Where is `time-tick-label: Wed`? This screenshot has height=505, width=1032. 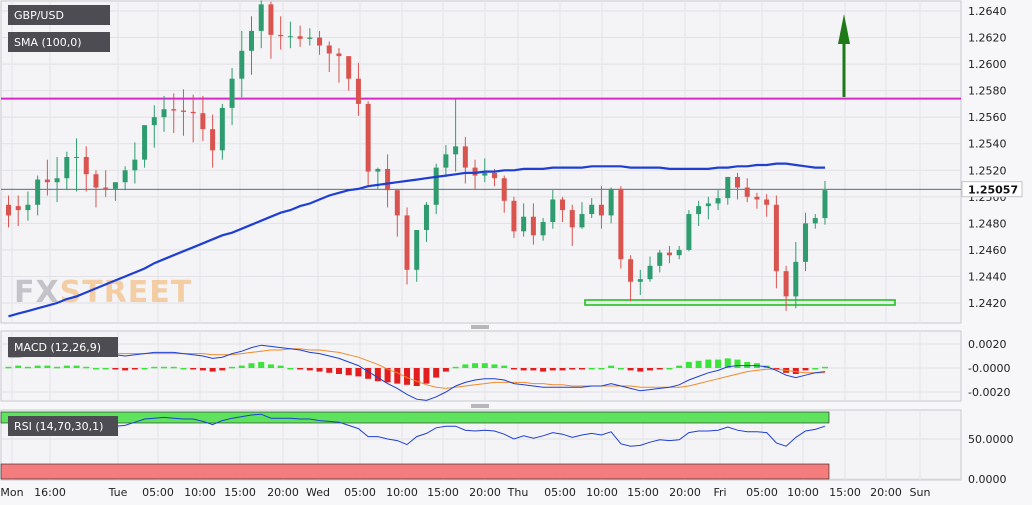
time-tick-label: Wed is located at coordinates (318, 492).